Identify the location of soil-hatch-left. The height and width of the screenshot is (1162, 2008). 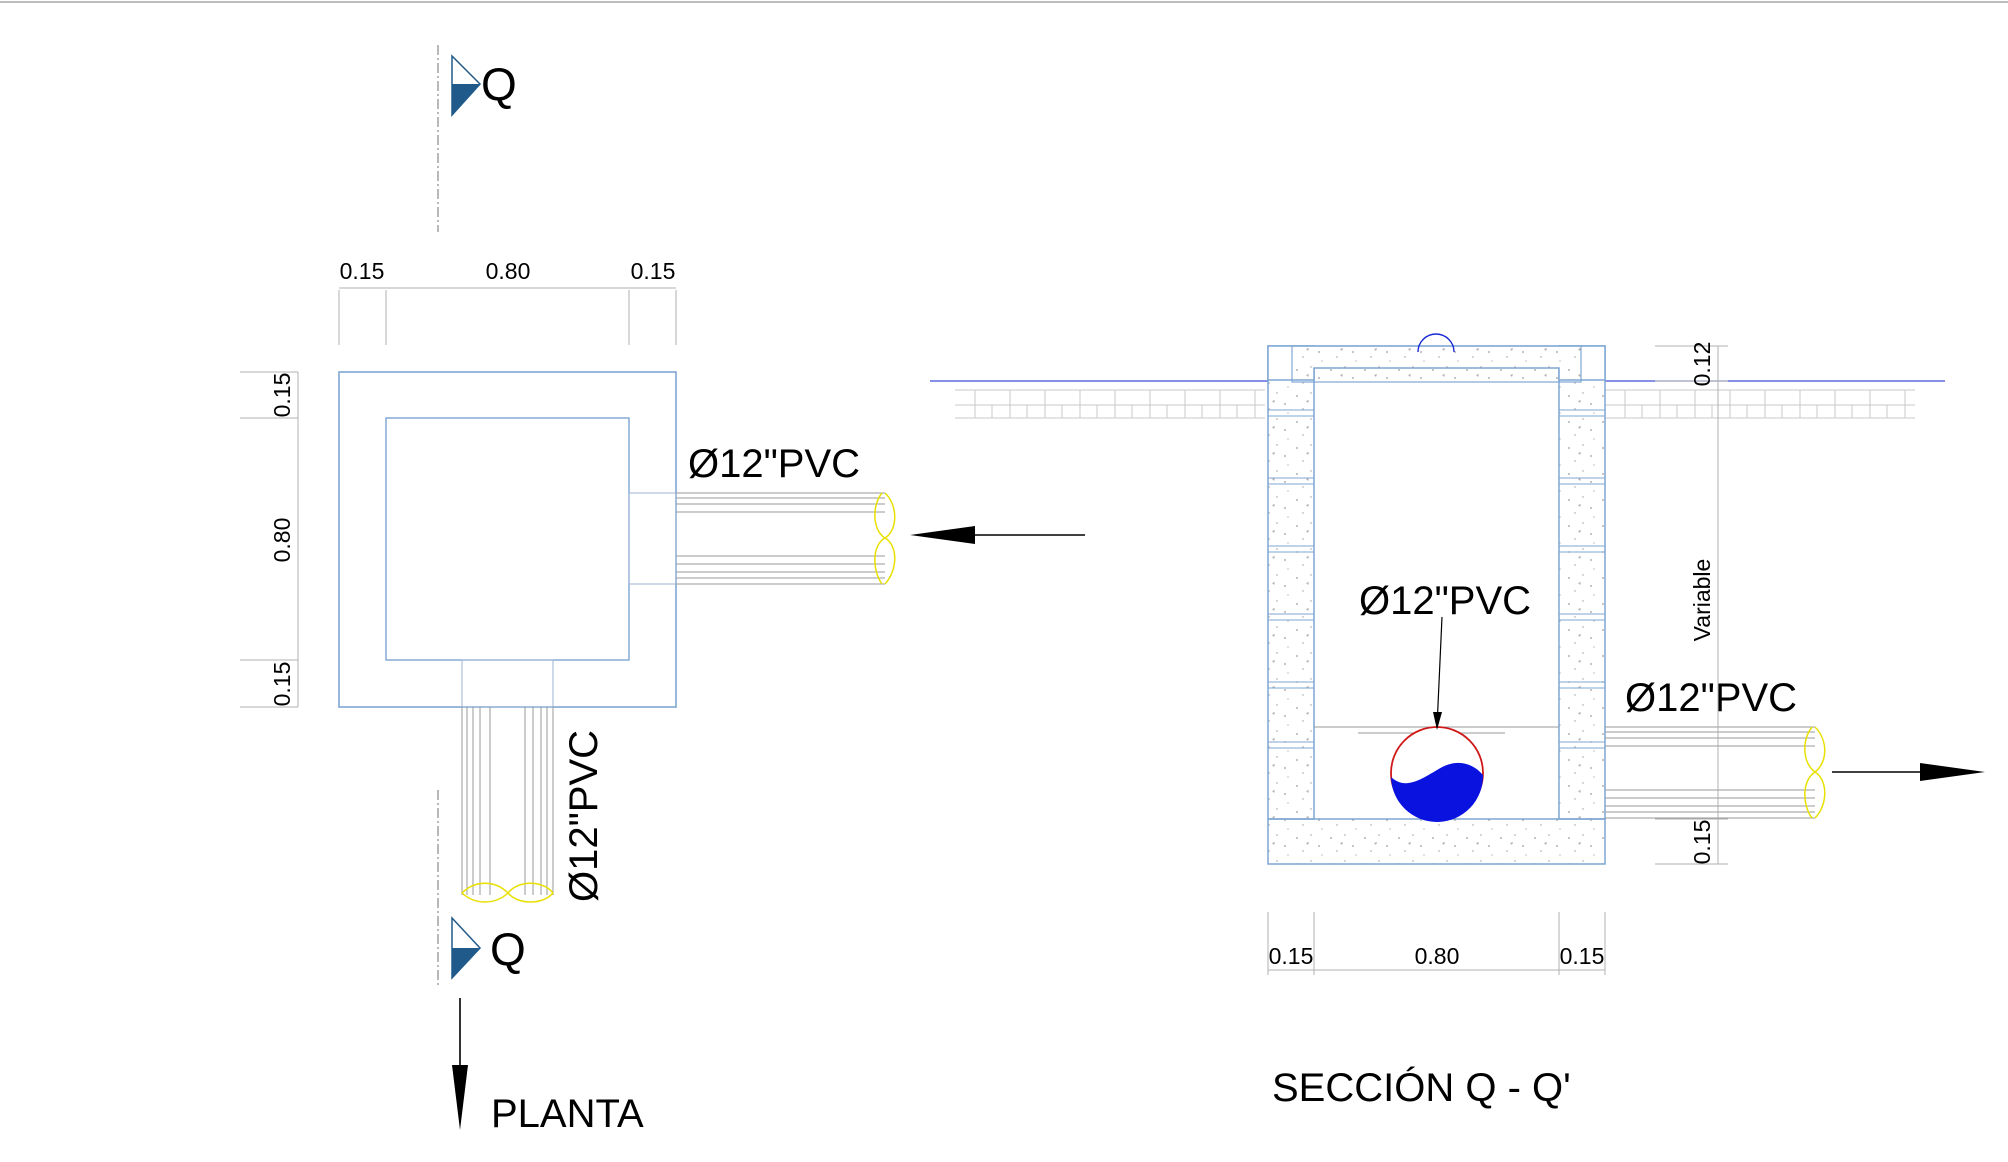
(1110, 404).